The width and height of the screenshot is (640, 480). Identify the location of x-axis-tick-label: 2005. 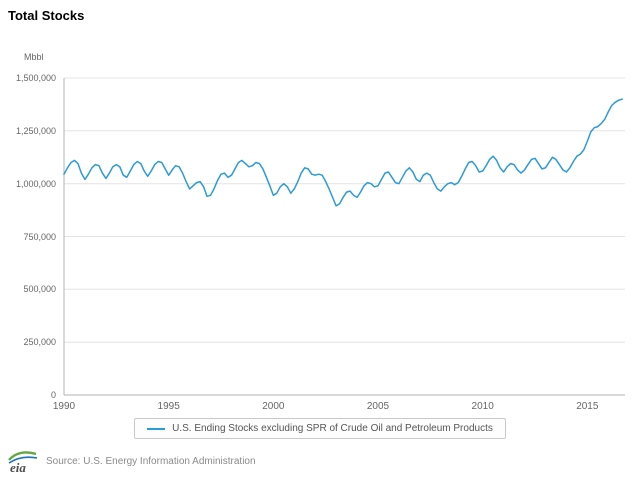
(378, 406).